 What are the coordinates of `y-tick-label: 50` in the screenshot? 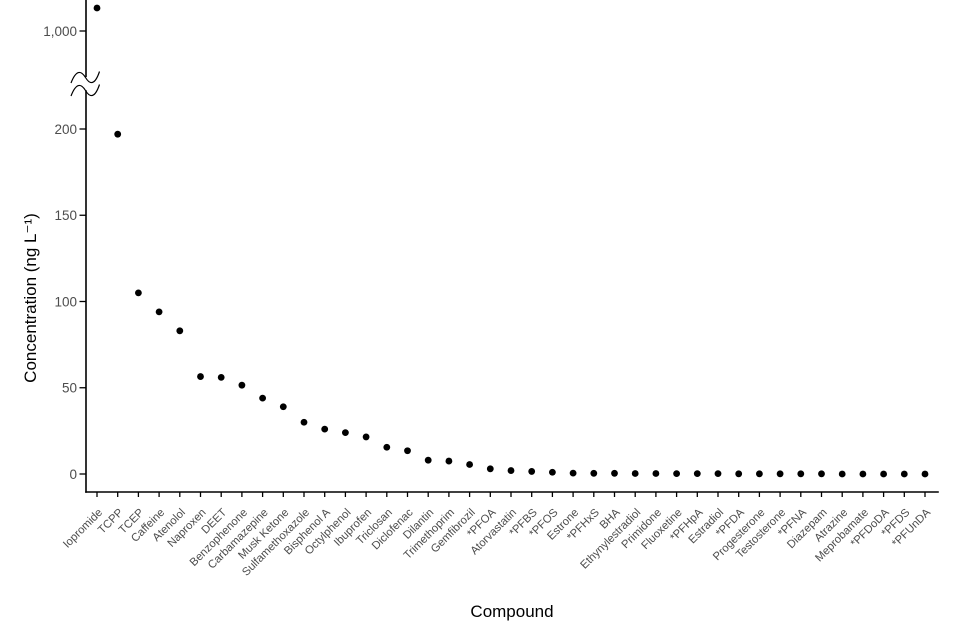 It's located at (69, 388).